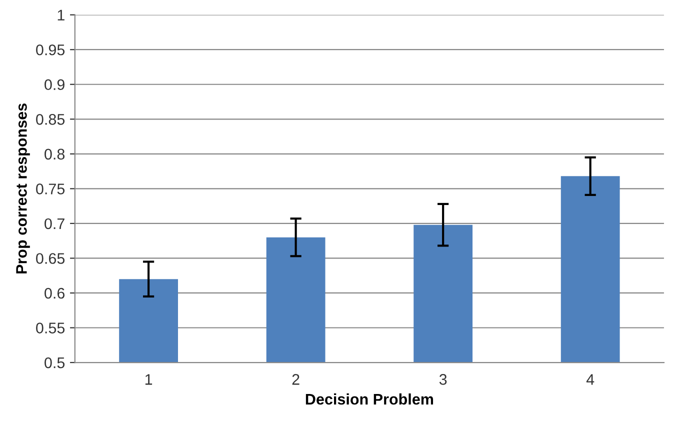  What do you see at coordinates (50, 258) in the screenshot?
I see `y-tick-label: 0.65` at bounding box center [50, 258].